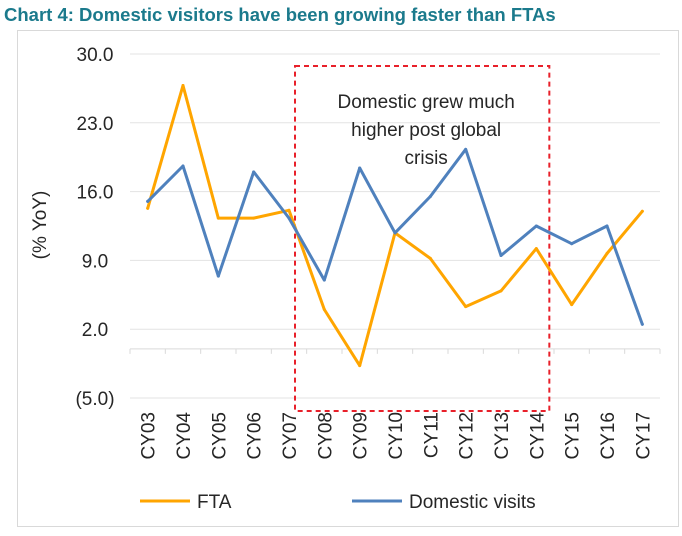 This screenshot has height=536, width=682. What do you see at coordinates (95, 330) in the screenshot?
I see `y-tick-label: 2.0` at bounding box center [95, 330].